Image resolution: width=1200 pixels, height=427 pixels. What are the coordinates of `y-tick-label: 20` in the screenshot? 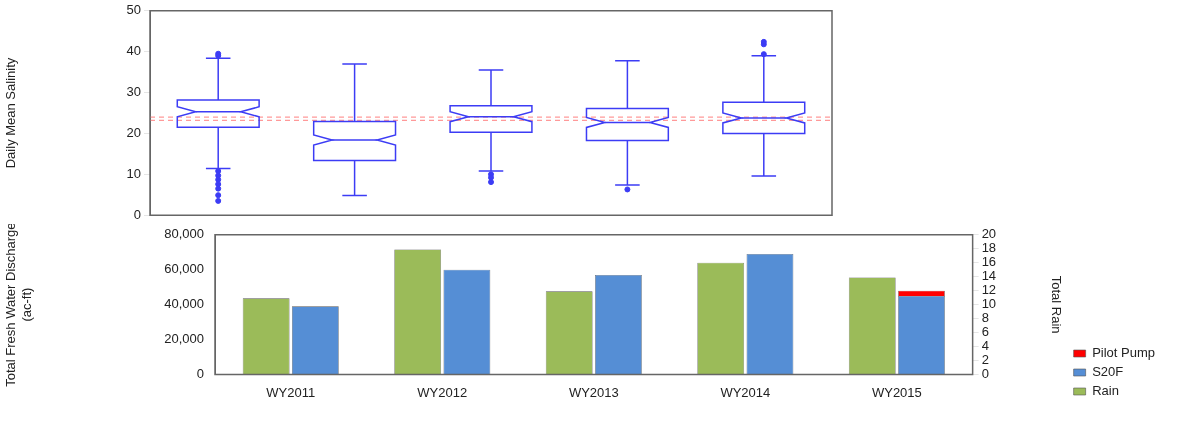 It's located at (133, 133).